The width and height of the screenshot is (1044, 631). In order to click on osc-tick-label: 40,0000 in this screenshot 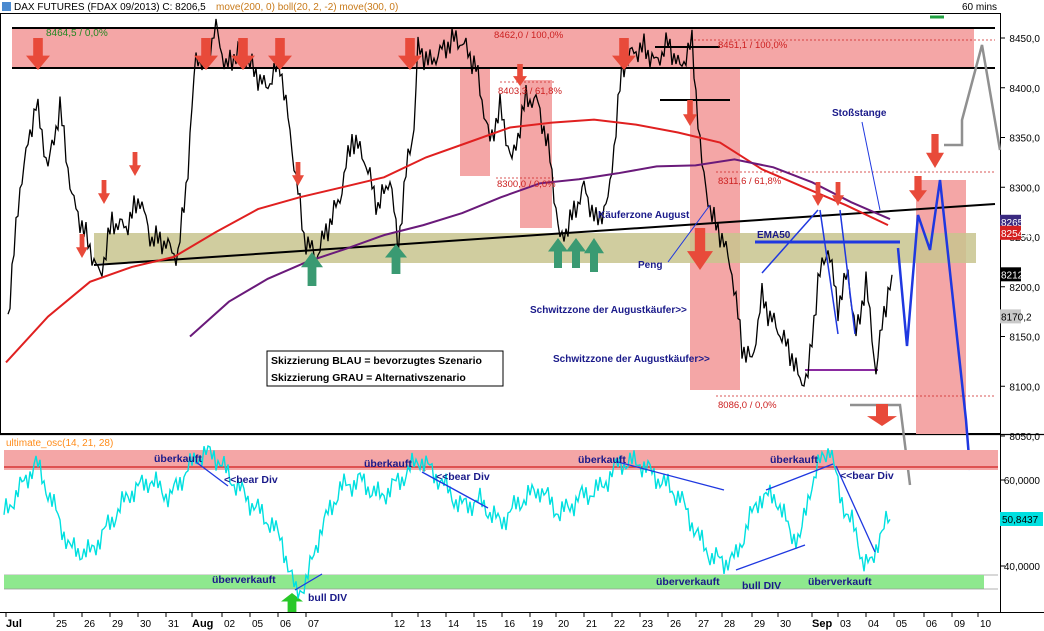, I will do `click(1022, 567)`.